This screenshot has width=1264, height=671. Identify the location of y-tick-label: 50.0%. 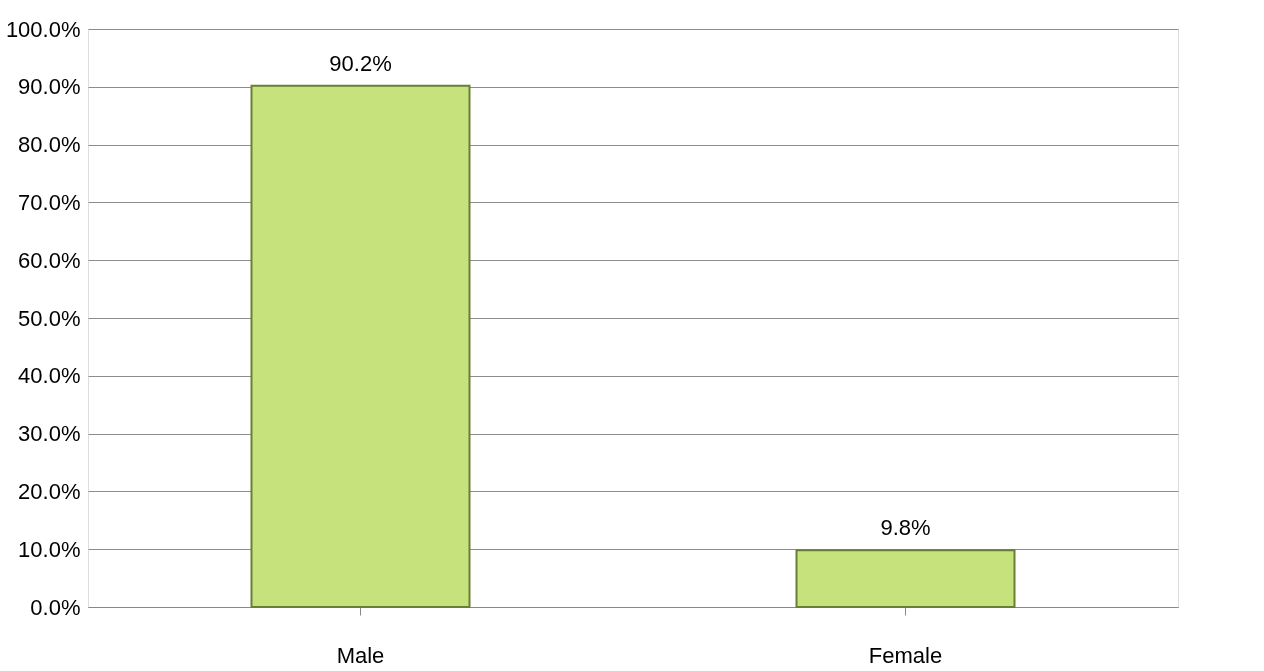
(49, 318).